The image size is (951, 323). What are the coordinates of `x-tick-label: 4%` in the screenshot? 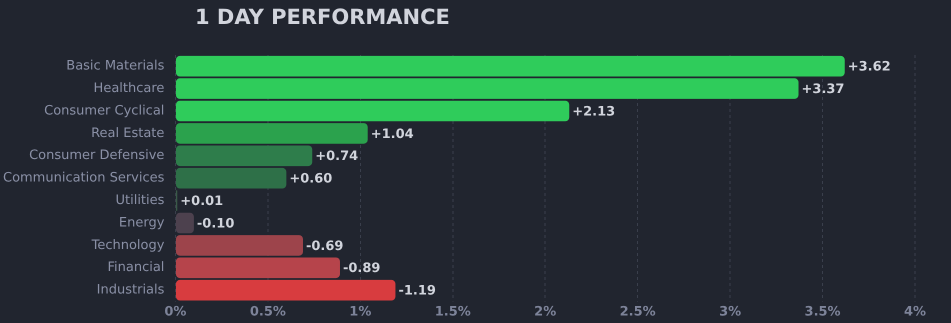 It's located at (915, 312).